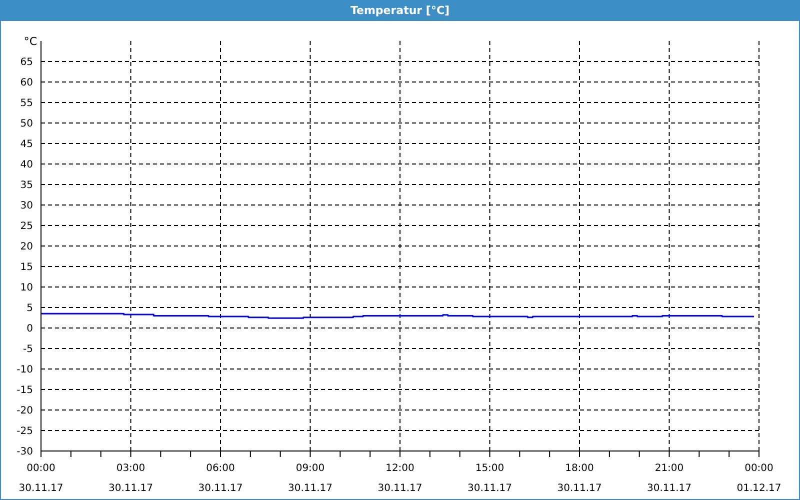 This screenshot has width=800, height=500. Describe the element at coordinates (24, 432) in the screenshot. I see `y-tick-label: -25` at that location.